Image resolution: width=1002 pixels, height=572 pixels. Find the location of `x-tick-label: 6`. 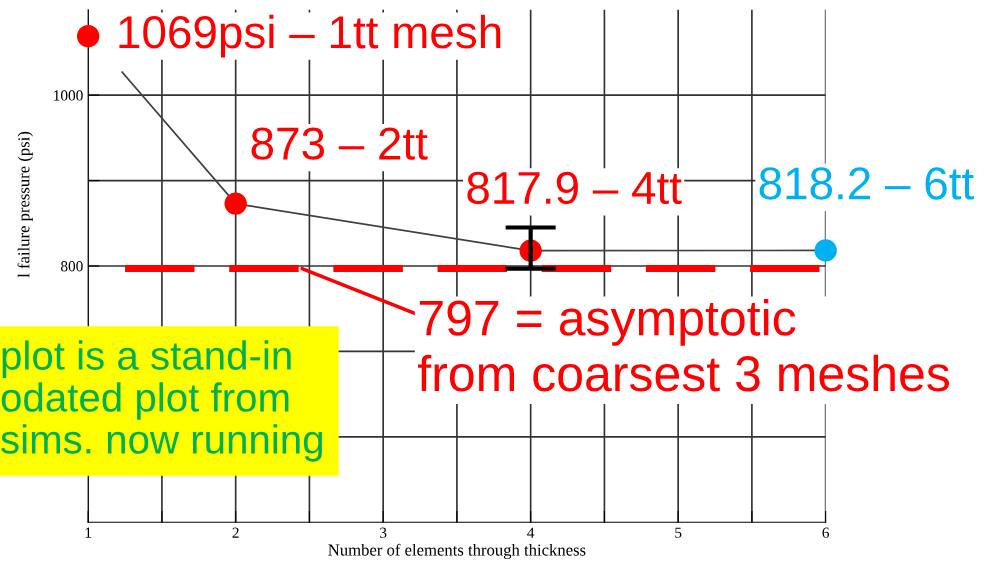

x-tick-label: 6 is located at coordinates (826, 532).